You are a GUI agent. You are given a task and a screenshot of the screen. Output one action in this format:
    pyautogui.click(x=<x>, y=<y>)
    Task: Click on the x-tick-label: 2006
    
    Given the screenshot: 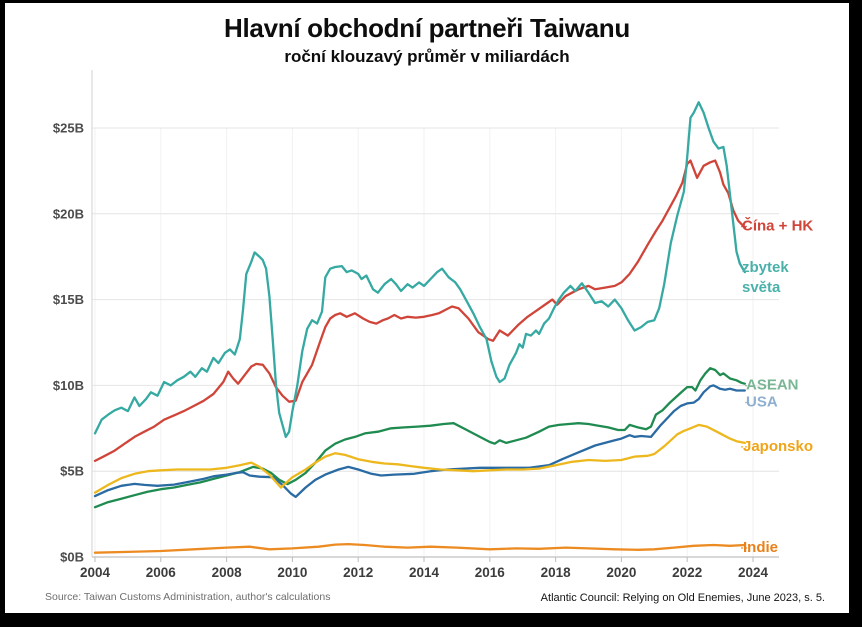 What is the action you would take?
    pyautogui.click(x=161, y=572)
    